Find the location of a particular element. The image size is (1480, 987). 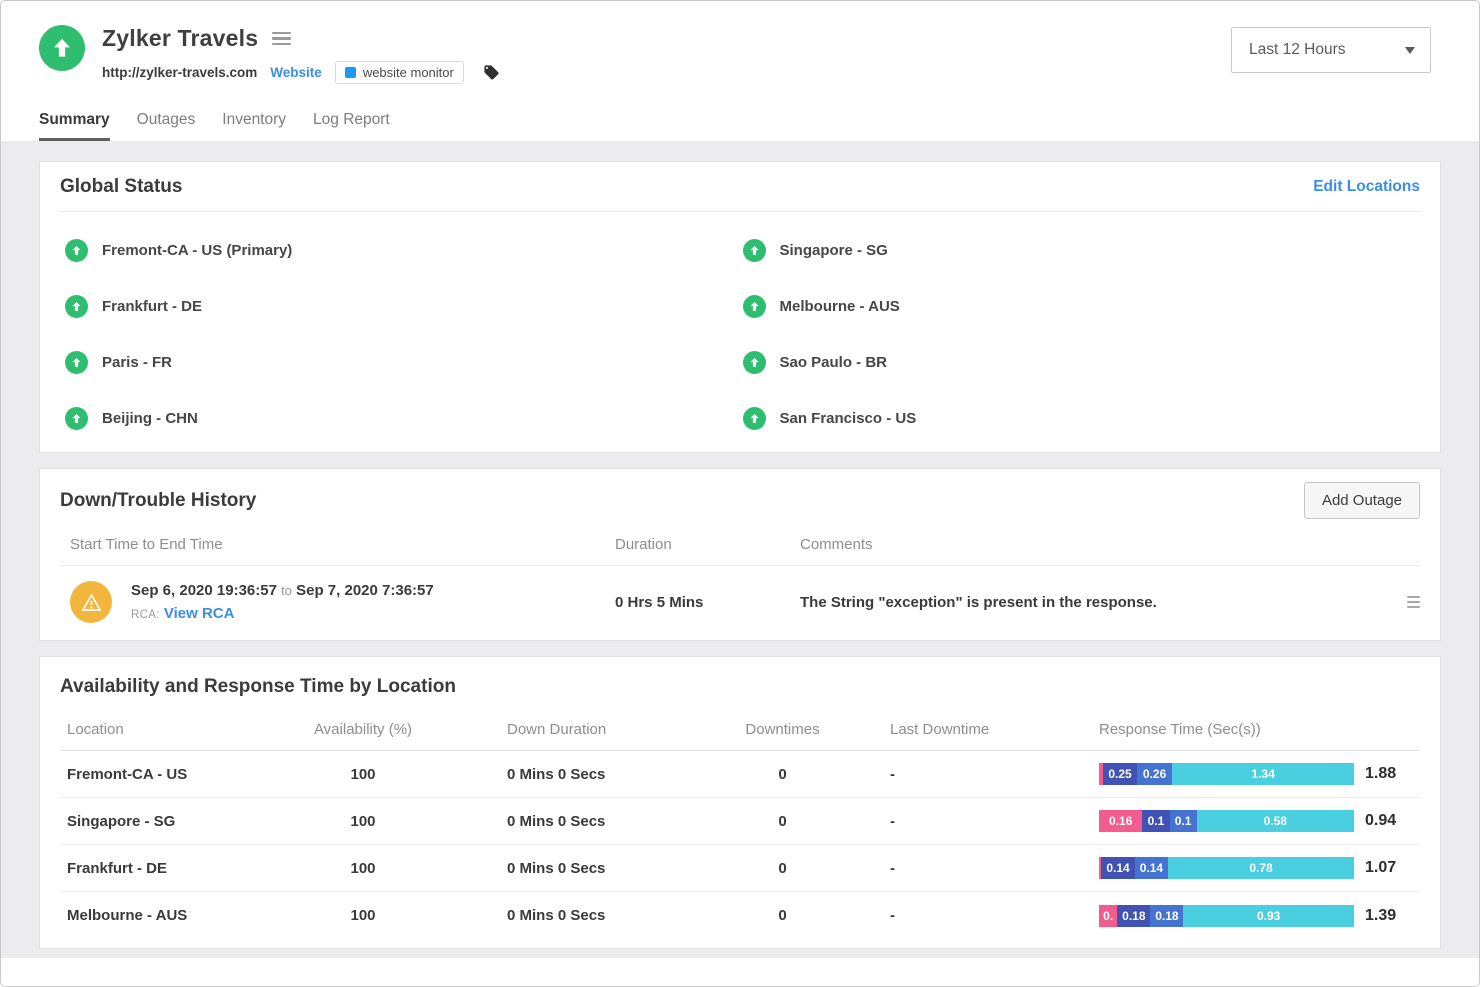

monitor-type-badge: website monitor is located at coordinates (399, 72).